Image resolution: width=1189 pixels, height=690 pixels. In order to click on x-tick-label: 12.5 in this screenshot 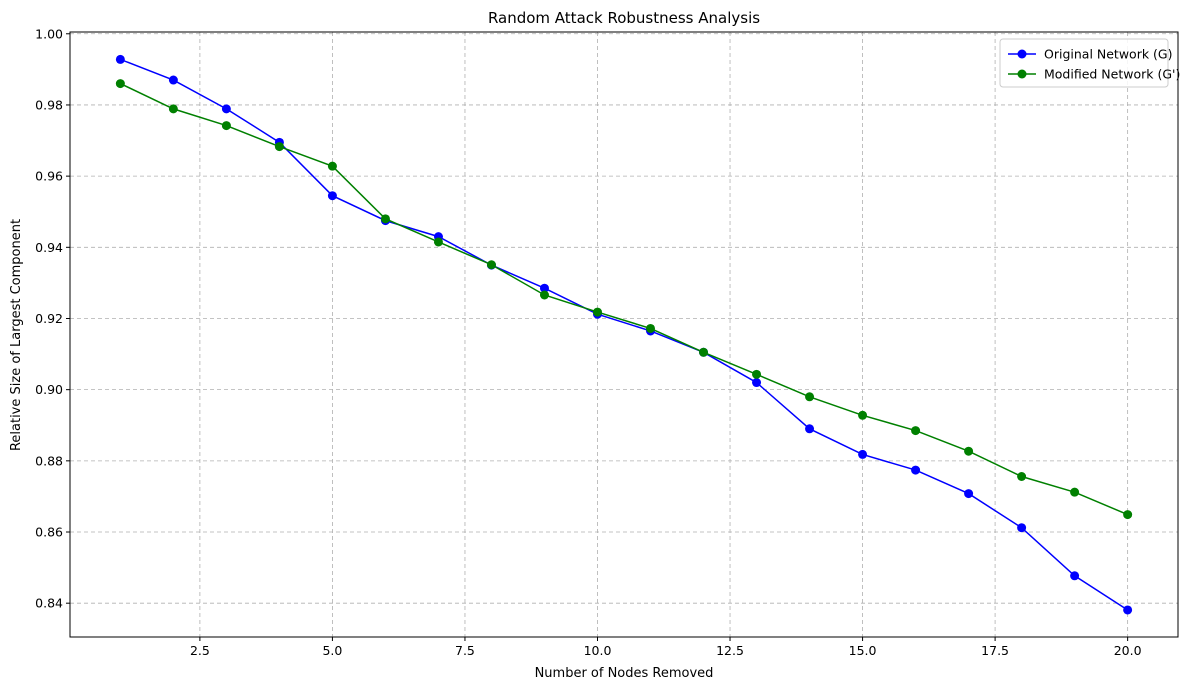, I will do `click(730, 650)`.